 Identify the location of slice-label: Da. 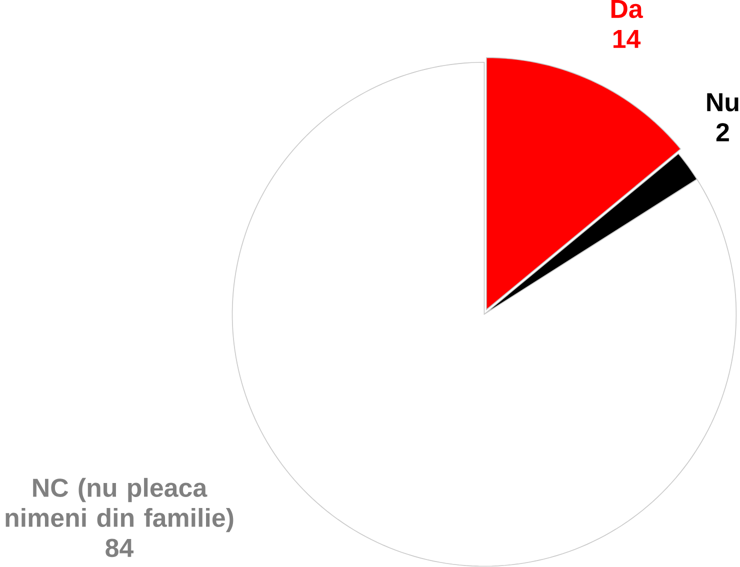
(627, 9).